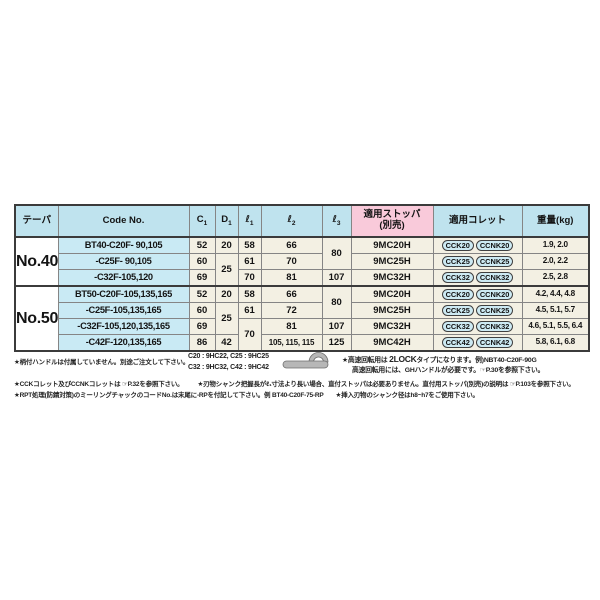 Image resolution: width=600 pixels, height=600 pixels. What do you see at coordinates (123, 261) in the screenshot?
I see `code-cell: -C25F- 90,105` at bounding box center [123, 261].